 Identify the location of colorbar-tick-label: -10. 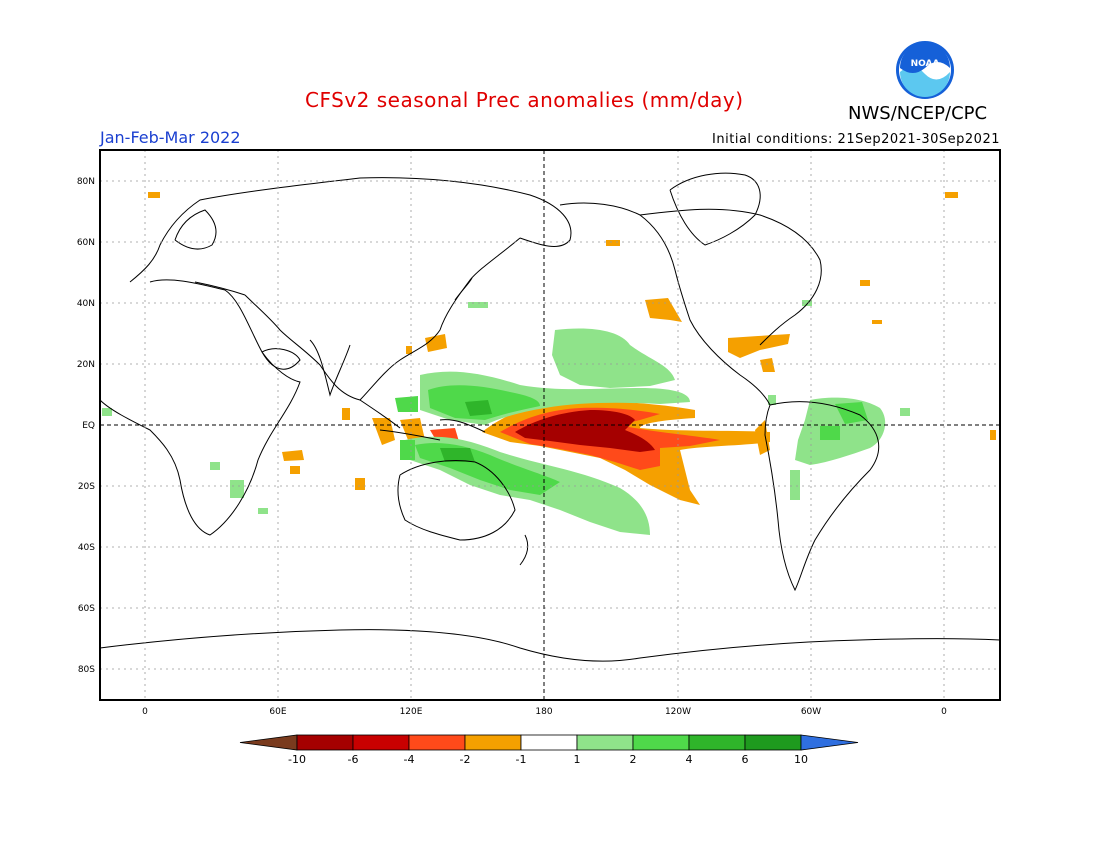
(297, 759).